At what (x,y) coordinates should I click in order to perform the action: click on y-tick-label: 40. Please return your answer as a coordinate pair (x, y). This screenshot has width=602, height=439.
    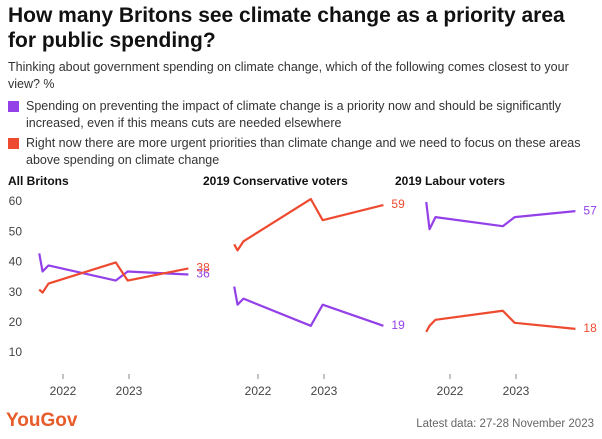
    Looking at the image, I should click on (16, 262).